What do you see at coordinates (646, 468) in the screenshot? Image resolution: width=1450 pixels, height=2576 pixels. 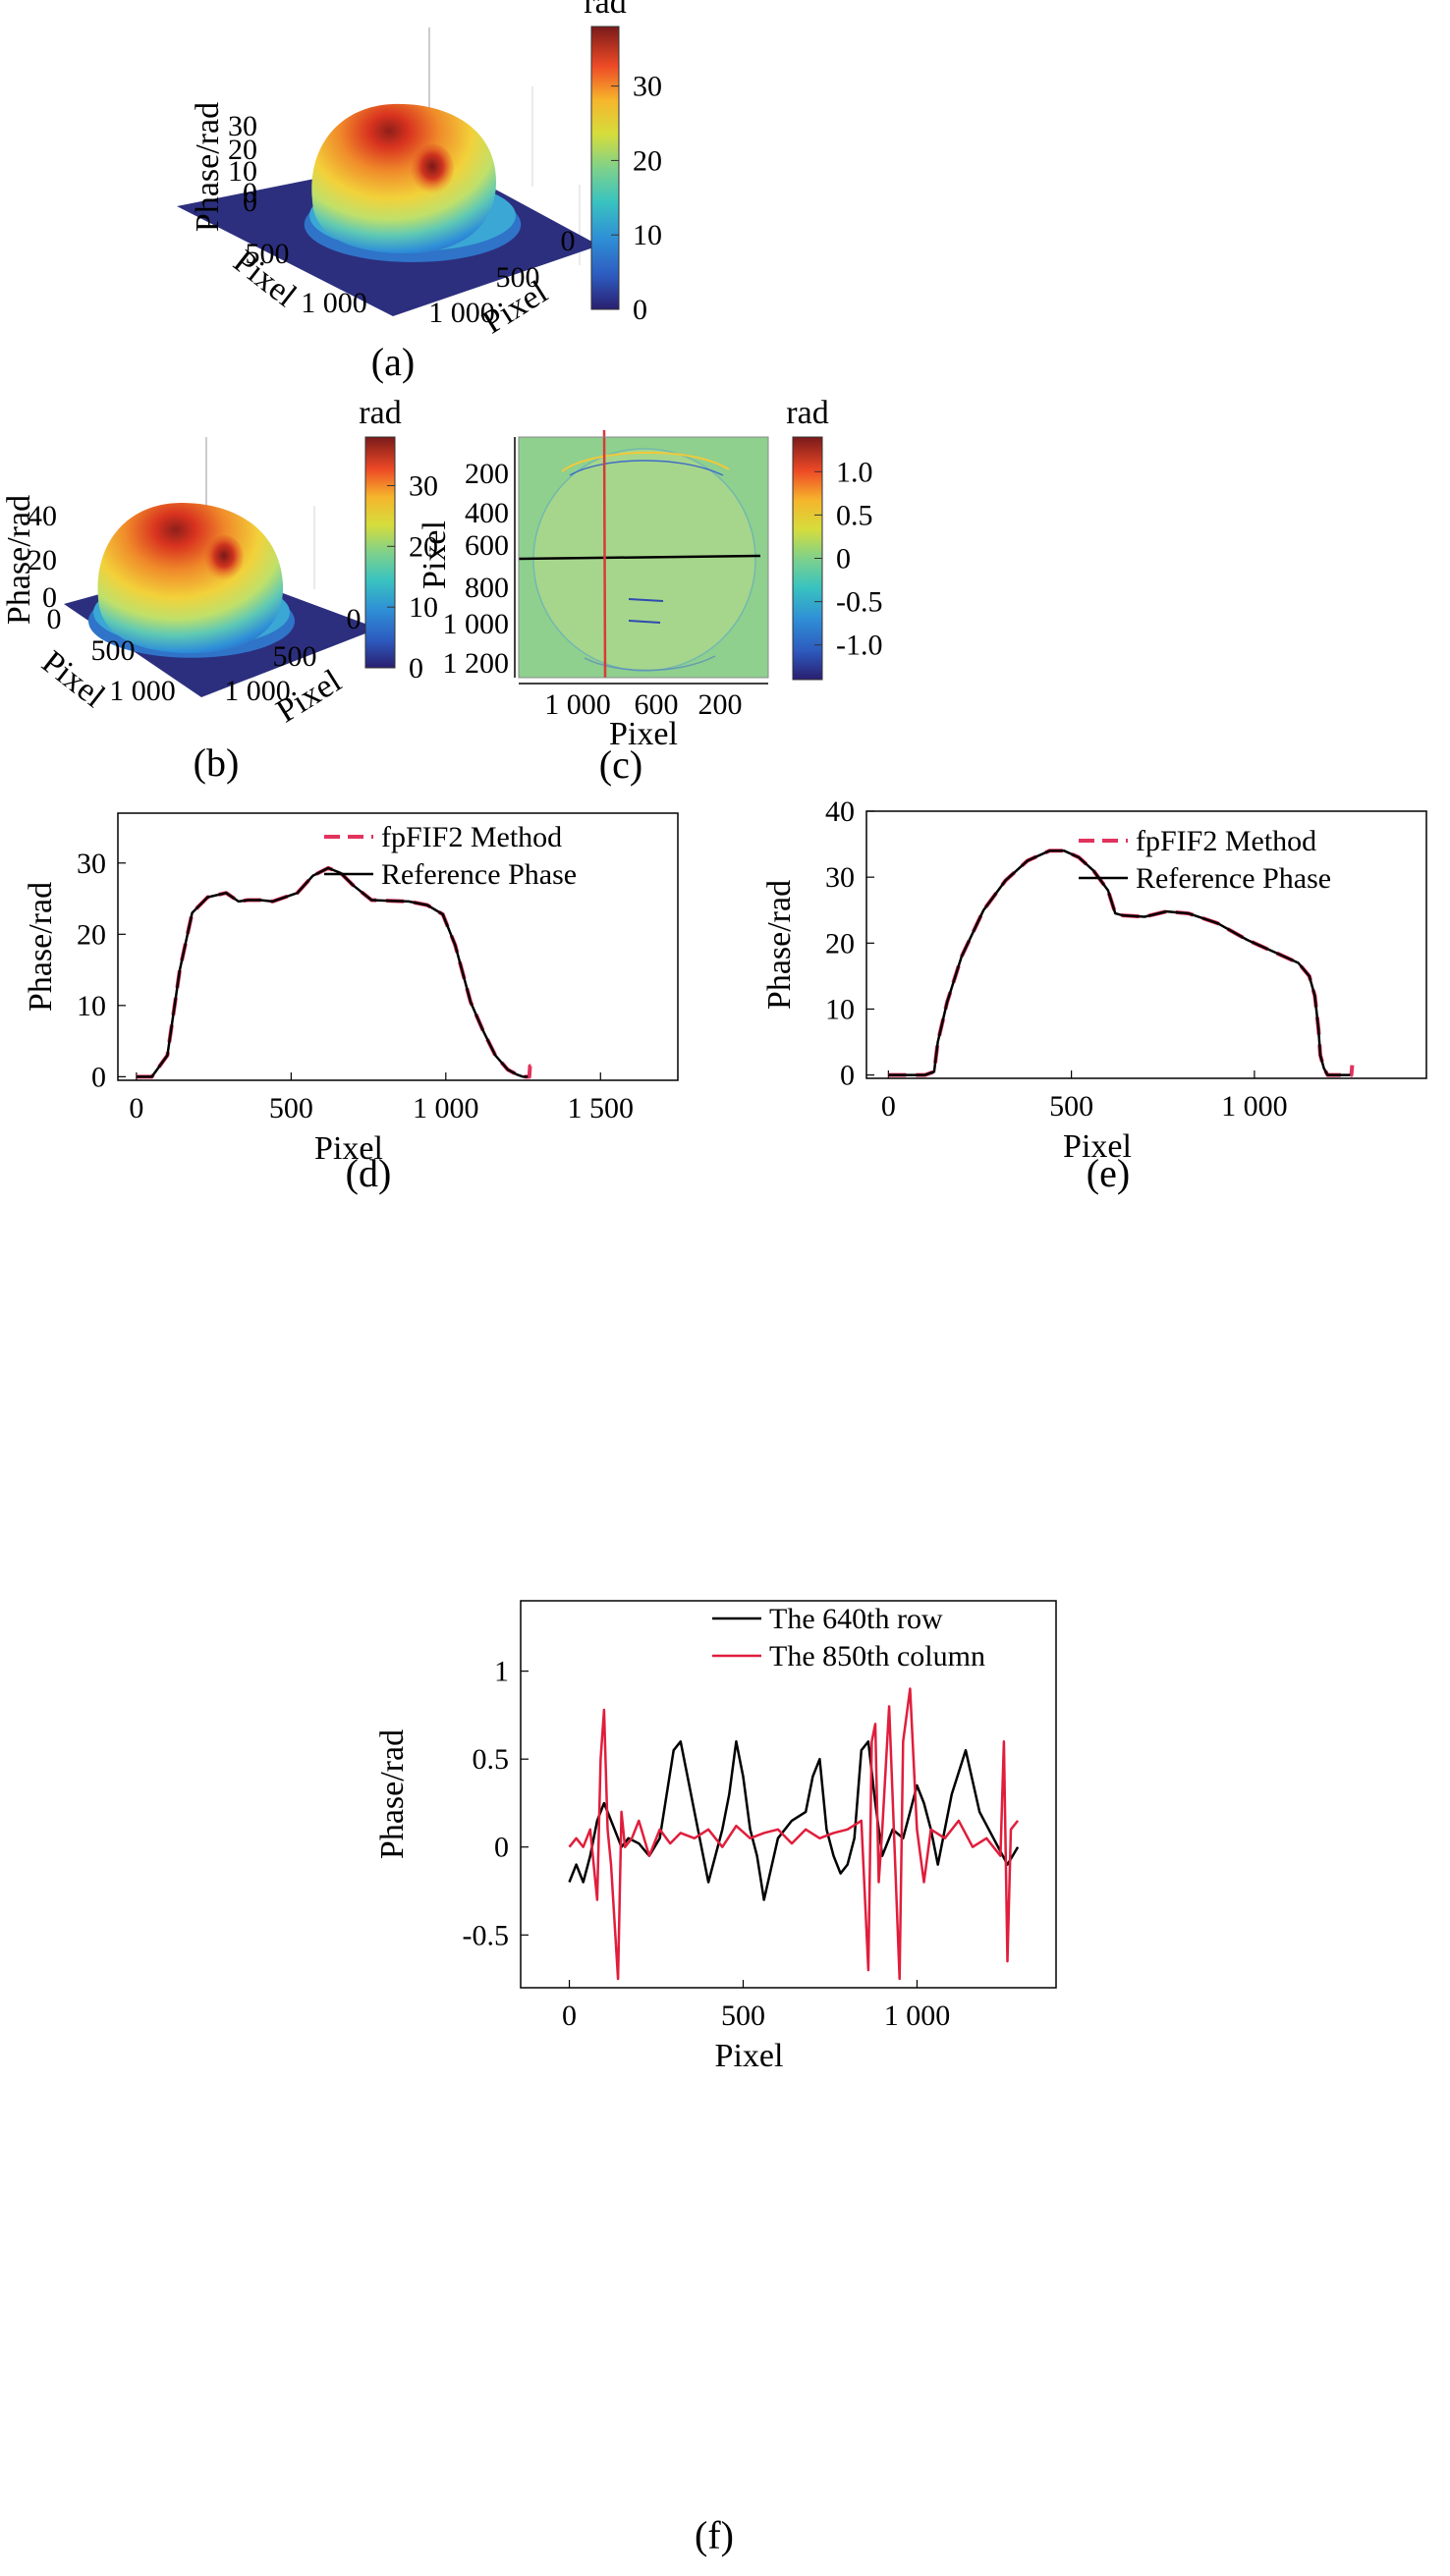 I see `error-arc-top-inner` at bounding box center [646, 468].